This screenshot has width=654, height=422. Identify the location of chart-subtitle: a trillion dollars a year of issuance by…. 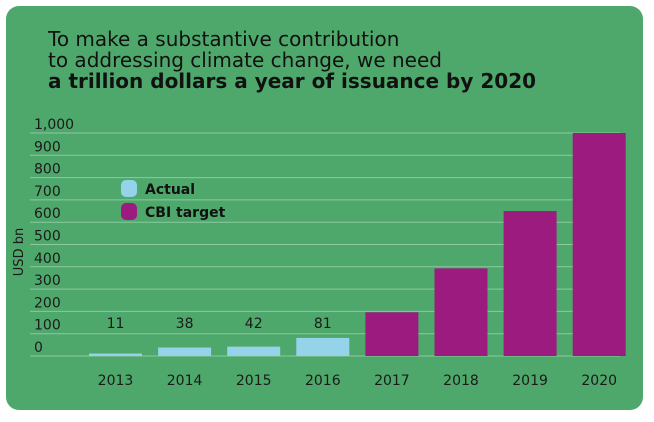
(292, 81).